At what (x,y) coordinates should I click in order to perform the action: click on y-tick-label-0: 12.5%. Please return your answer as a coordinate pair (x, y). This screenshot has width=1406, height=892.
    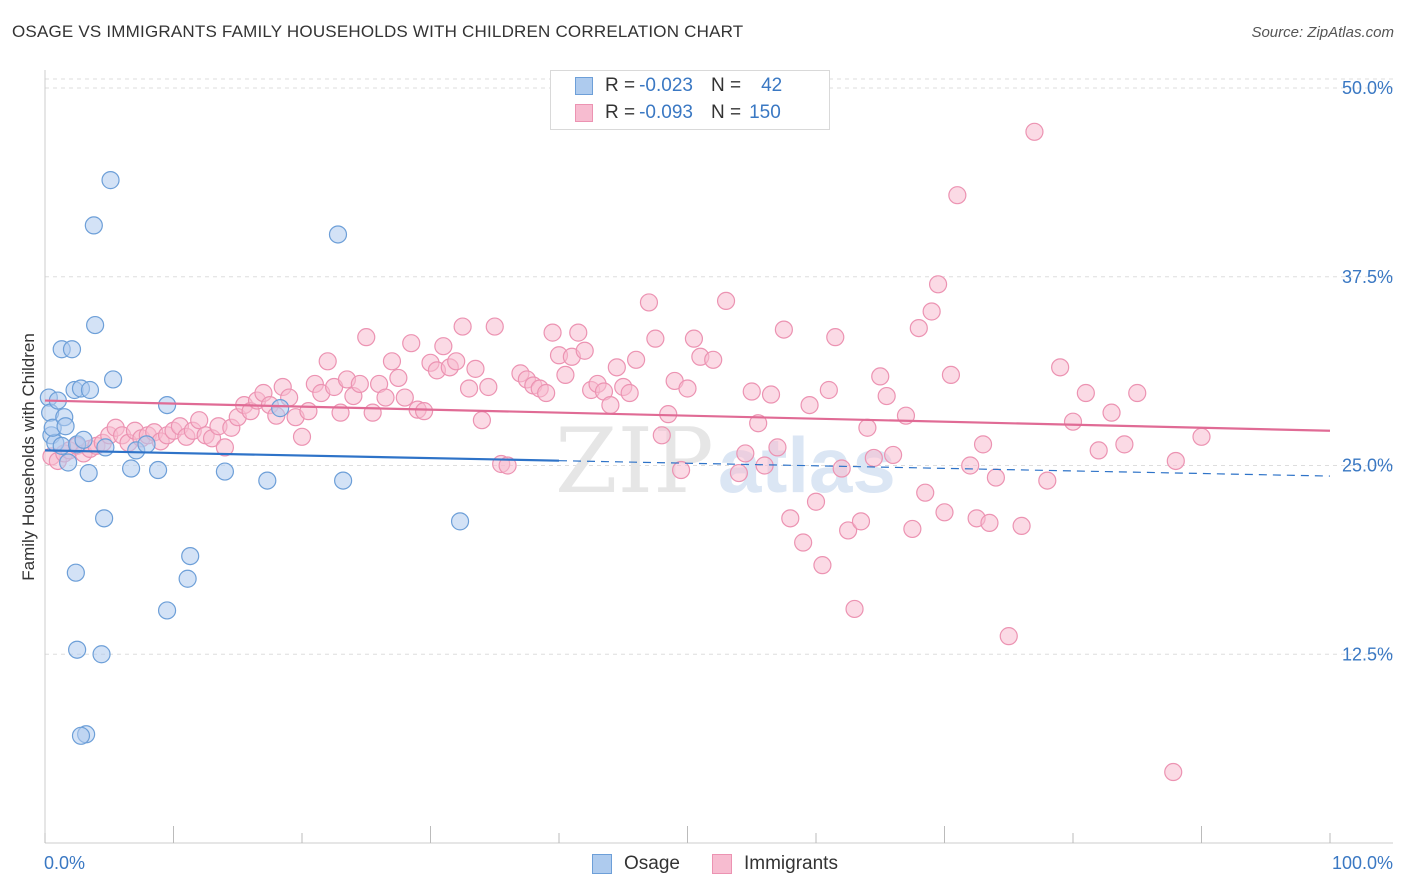
    Looking at the image, I should click on (1367, 654).